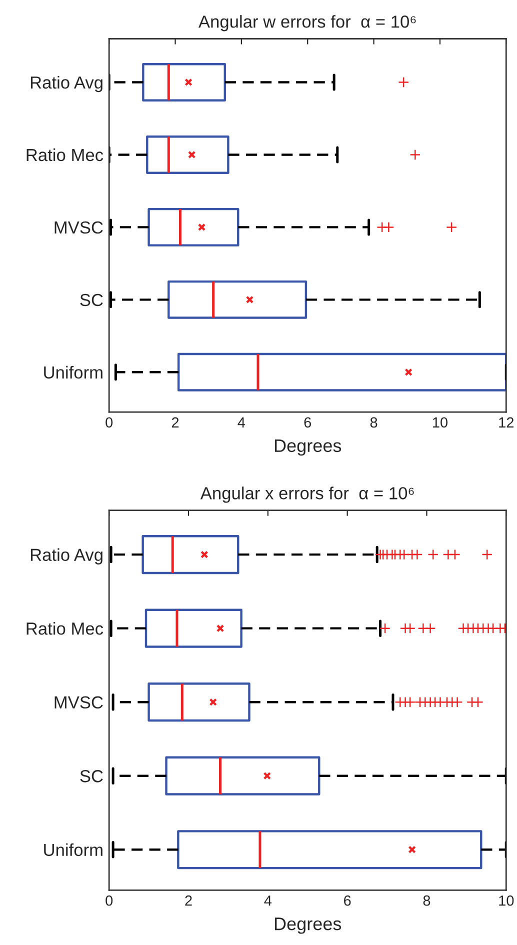 The height and width of the screenshot is (945, 517). Describe the element at coordinates (307, 494) in the screenshot. I see `chart-title: Angular x errors for α = 10⁶` at that location.